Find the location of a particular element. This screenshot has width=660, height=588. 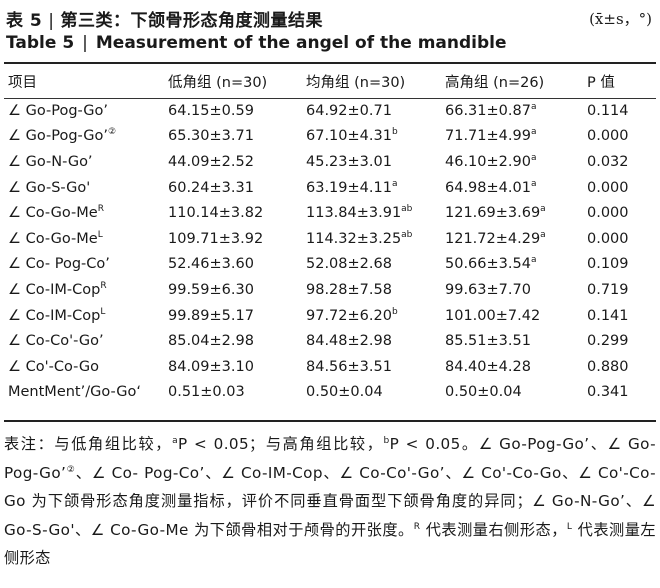

cell-p-value-text: 0.141 is located at coordinates (608, 315).